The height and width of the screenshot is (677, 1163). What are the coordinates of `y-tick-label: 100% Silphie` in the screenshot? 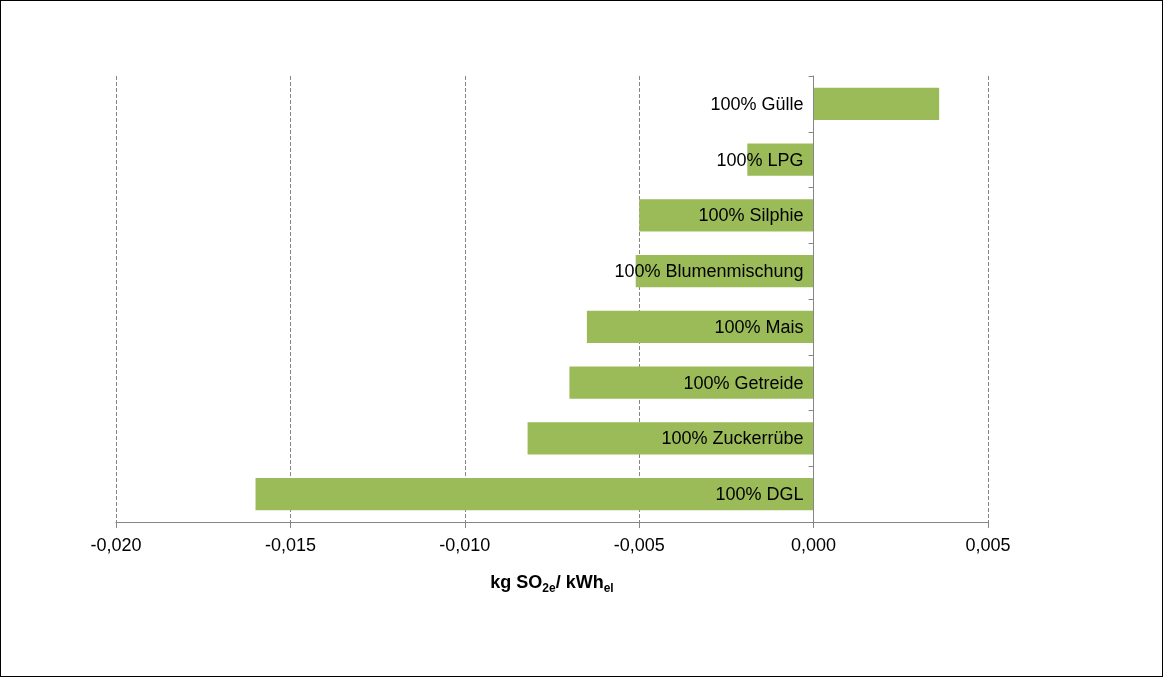 It's located at (751, 215).